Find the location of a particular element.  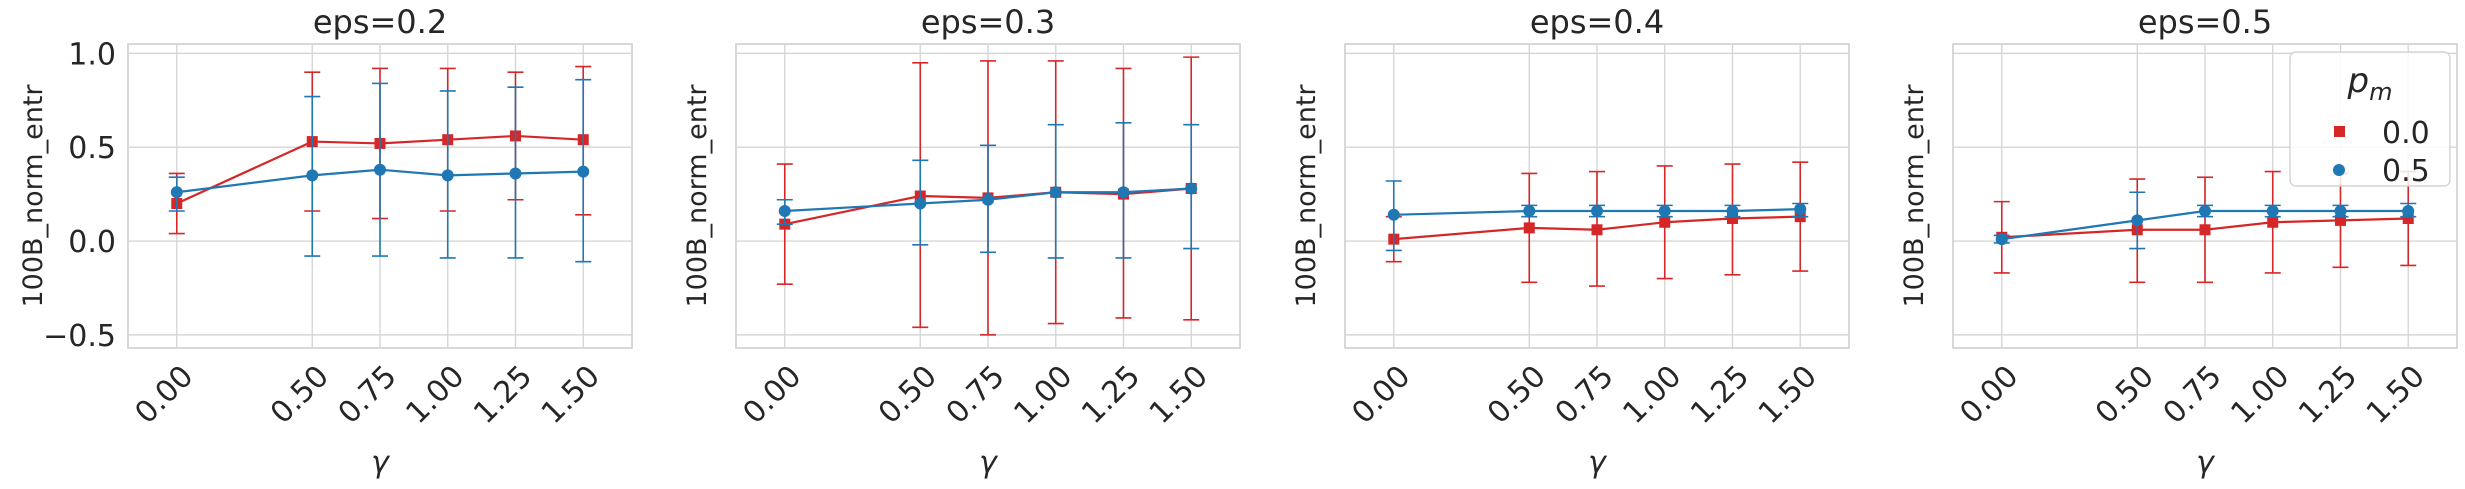

legend-title-base: p is located at coordinates (2358, 81).